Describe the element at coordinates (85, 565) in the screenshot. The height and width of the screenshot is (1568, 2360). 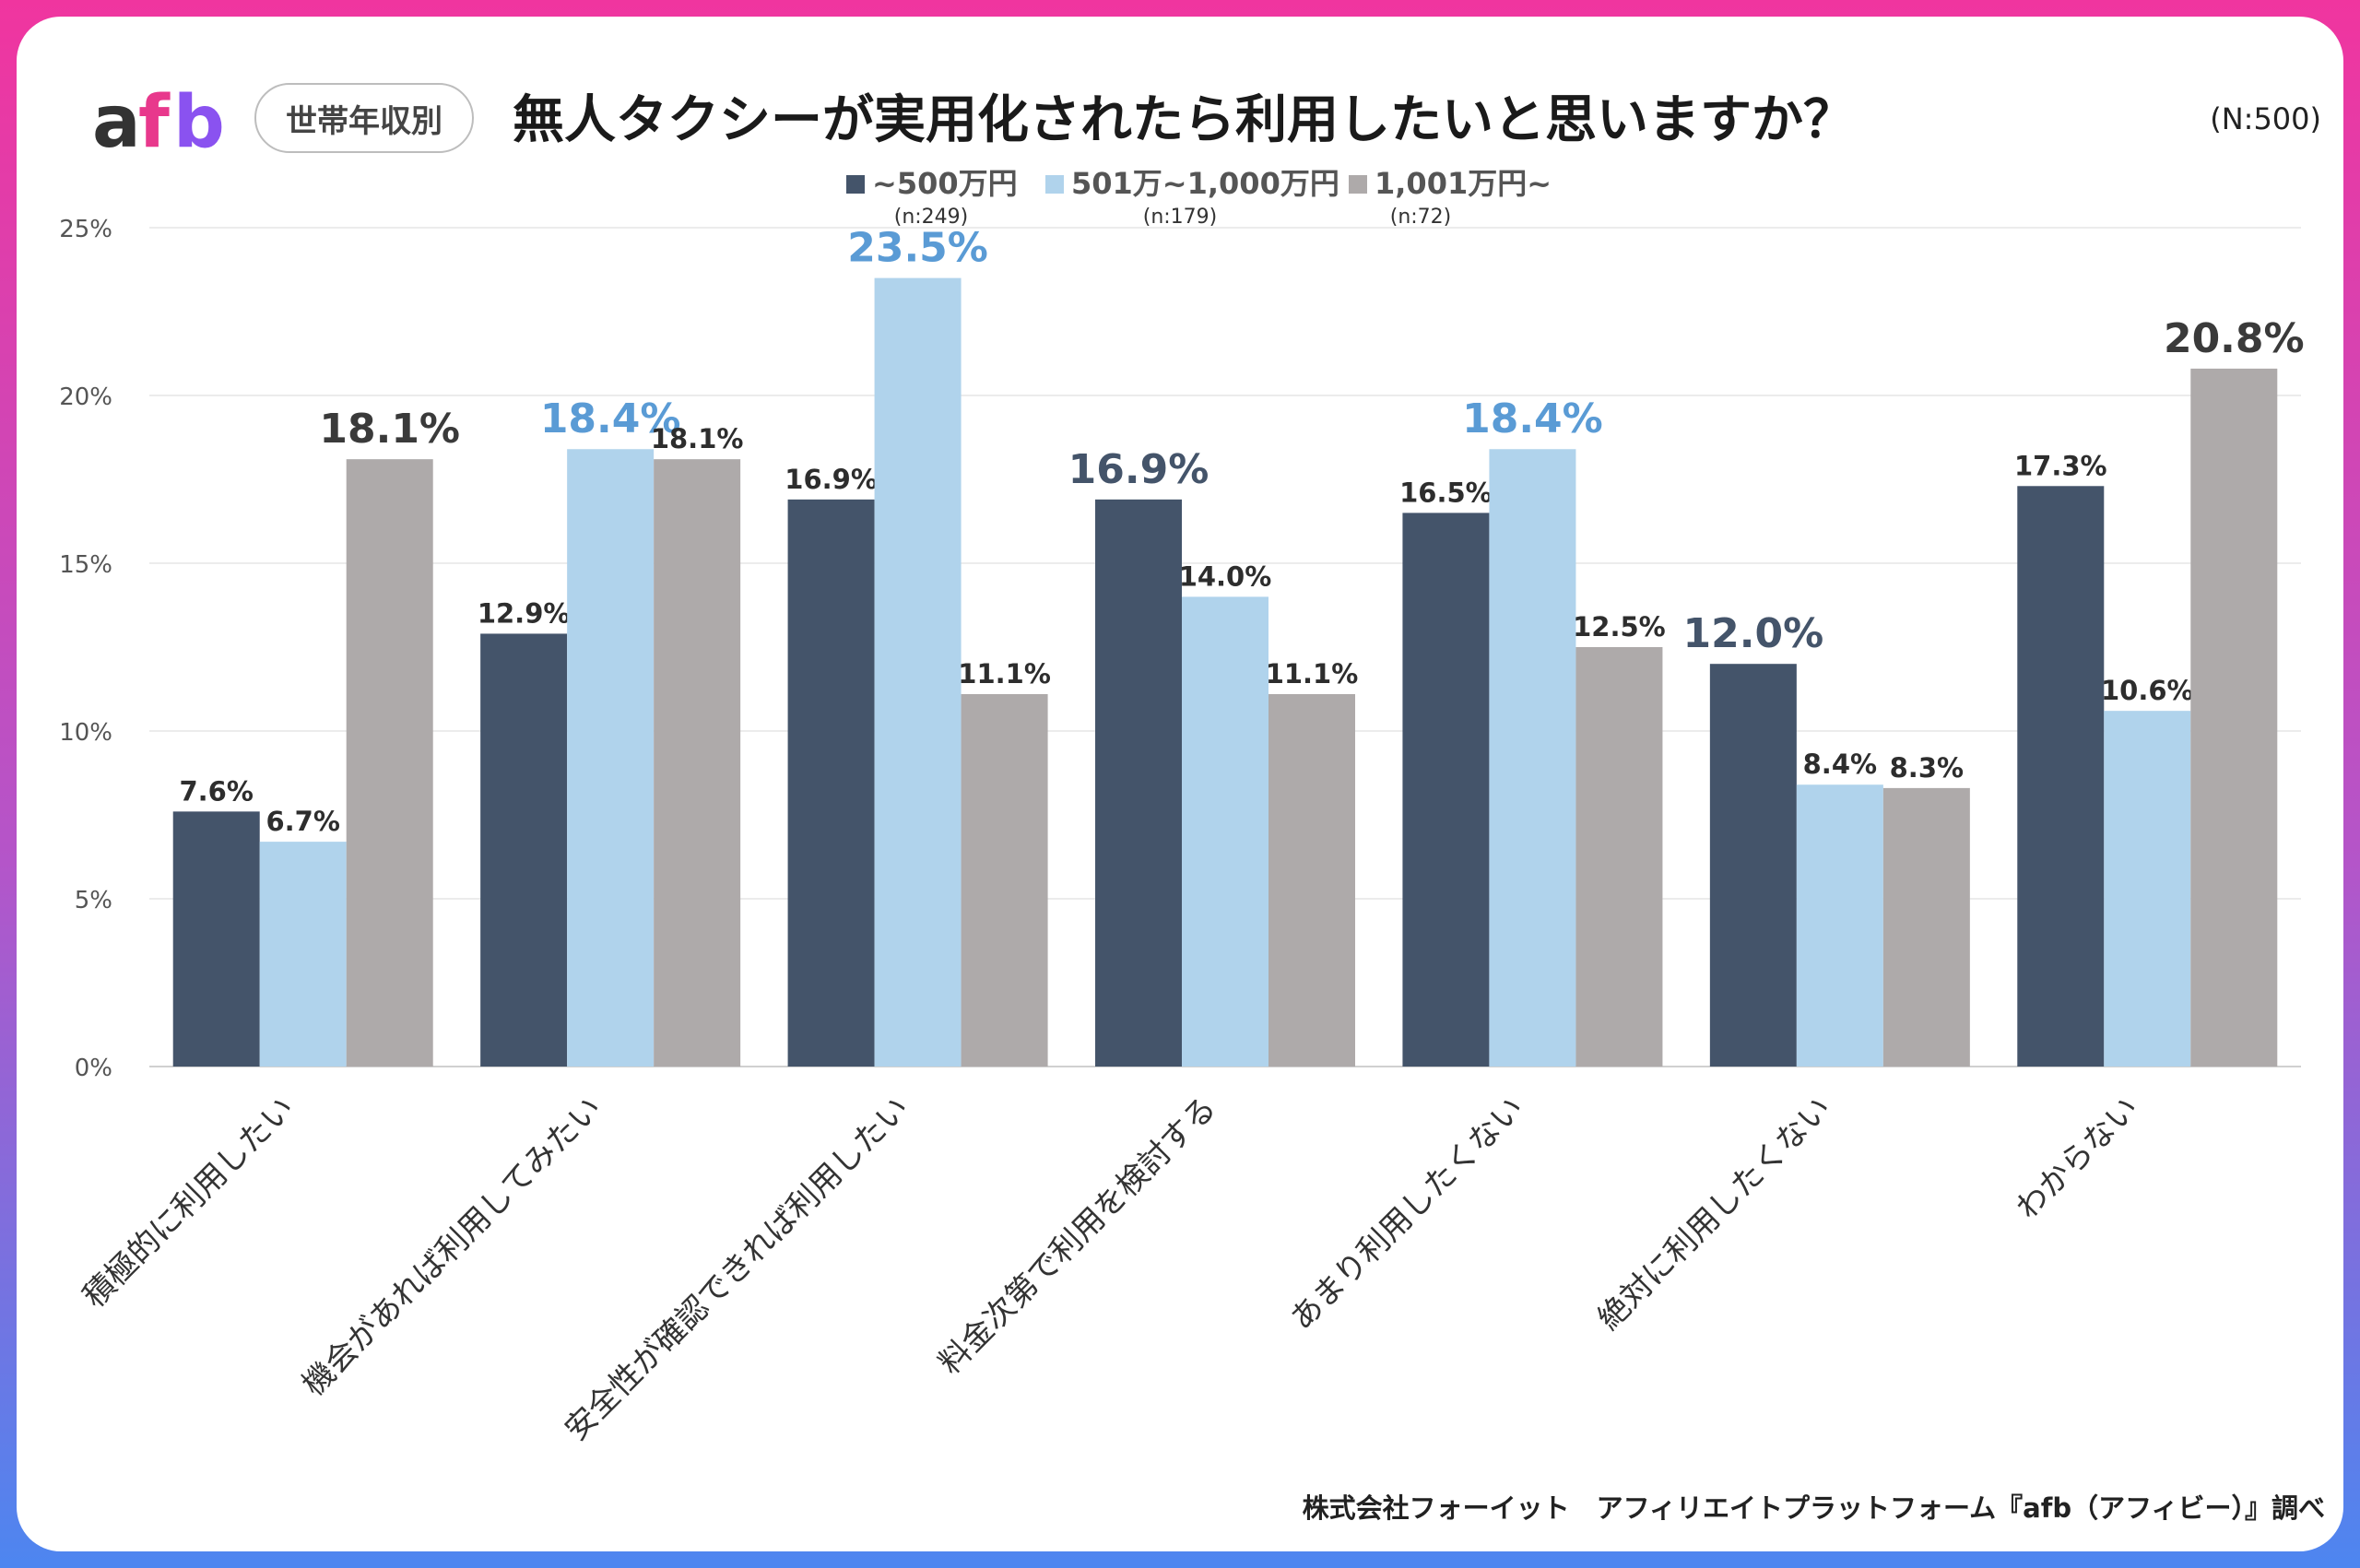
I see `y-tick-label: 15%` at that location.